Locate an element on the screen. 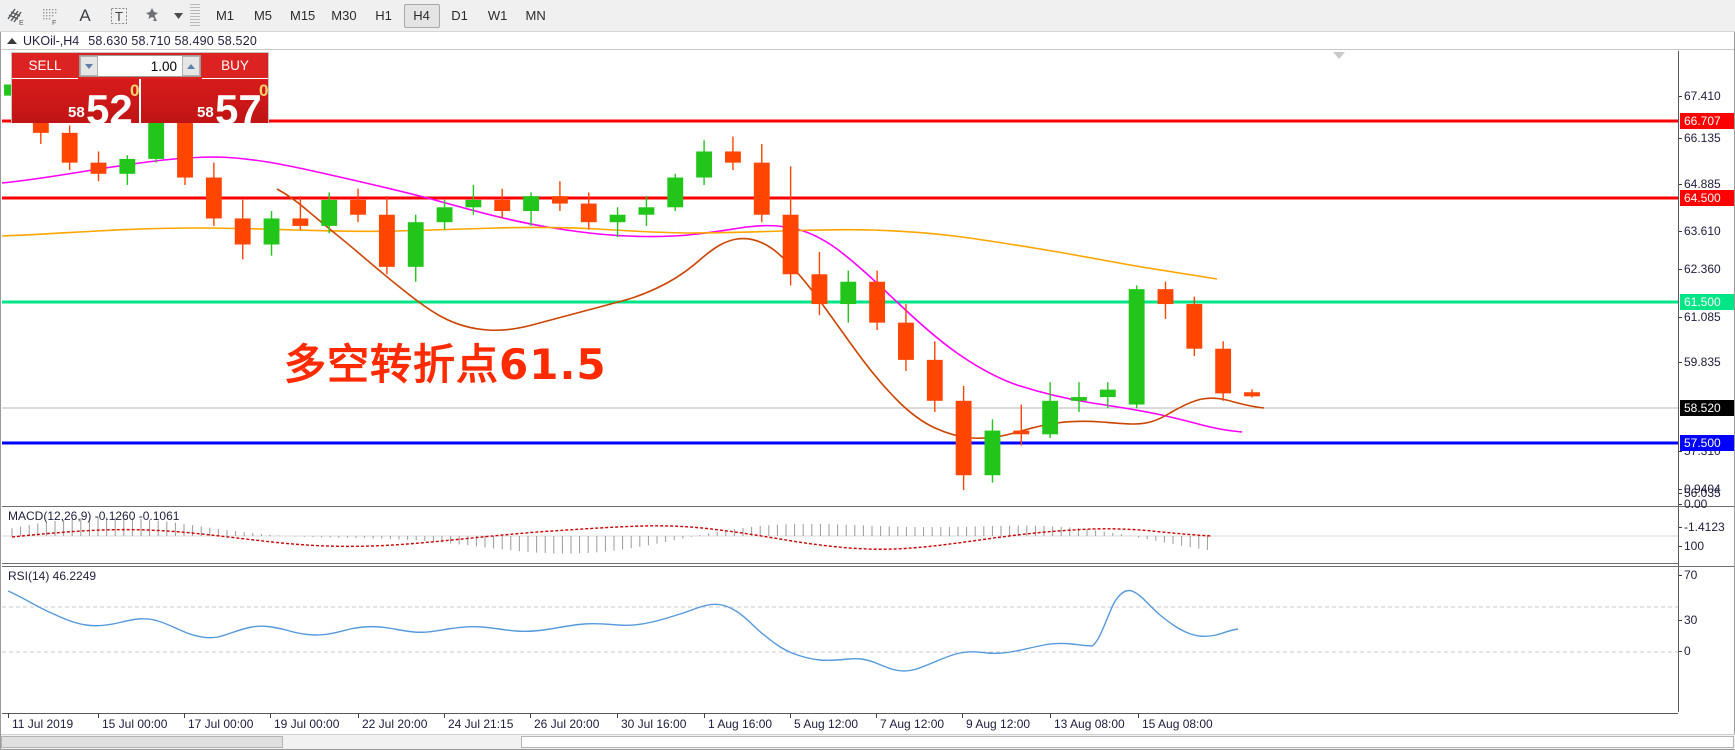 Image resolution: width=1735 pixels, height=750 pixels. price-tick: 67.410 is located at coordinates (1700, 96).